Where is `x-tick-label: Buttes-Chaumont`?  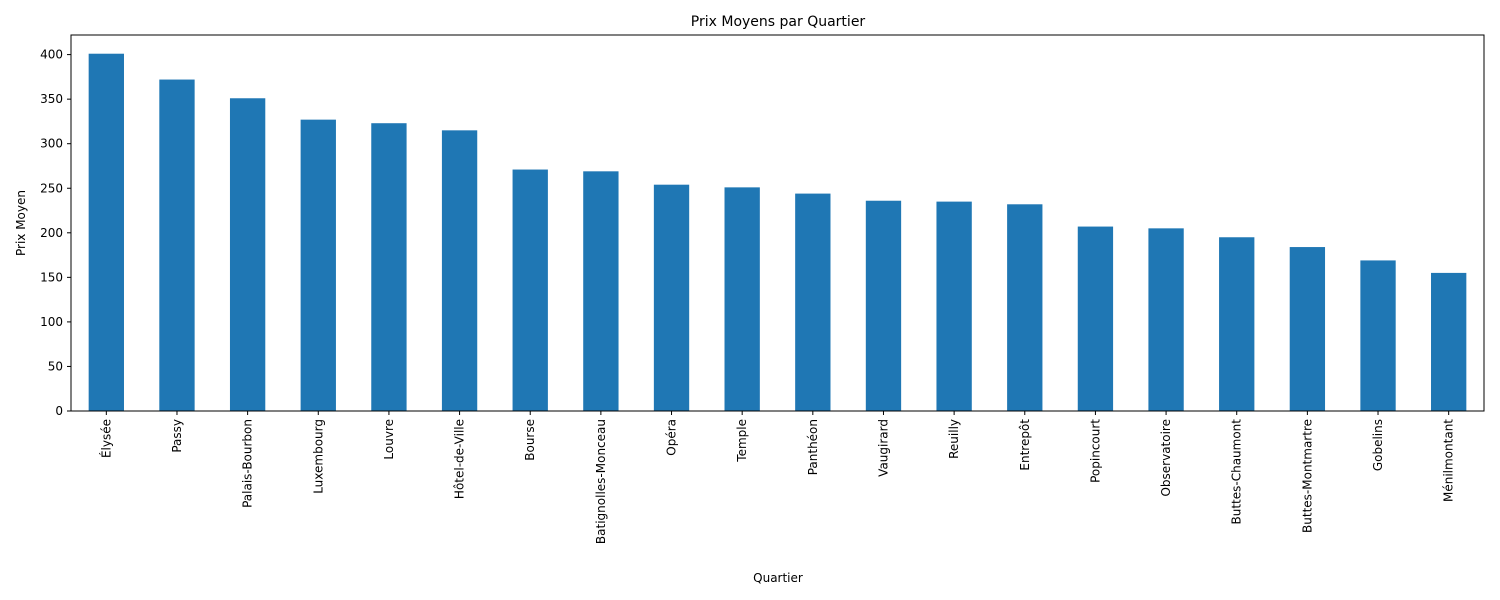 x-tick-label: Buttes-Chaumont is located at coordinates (1237, 472).